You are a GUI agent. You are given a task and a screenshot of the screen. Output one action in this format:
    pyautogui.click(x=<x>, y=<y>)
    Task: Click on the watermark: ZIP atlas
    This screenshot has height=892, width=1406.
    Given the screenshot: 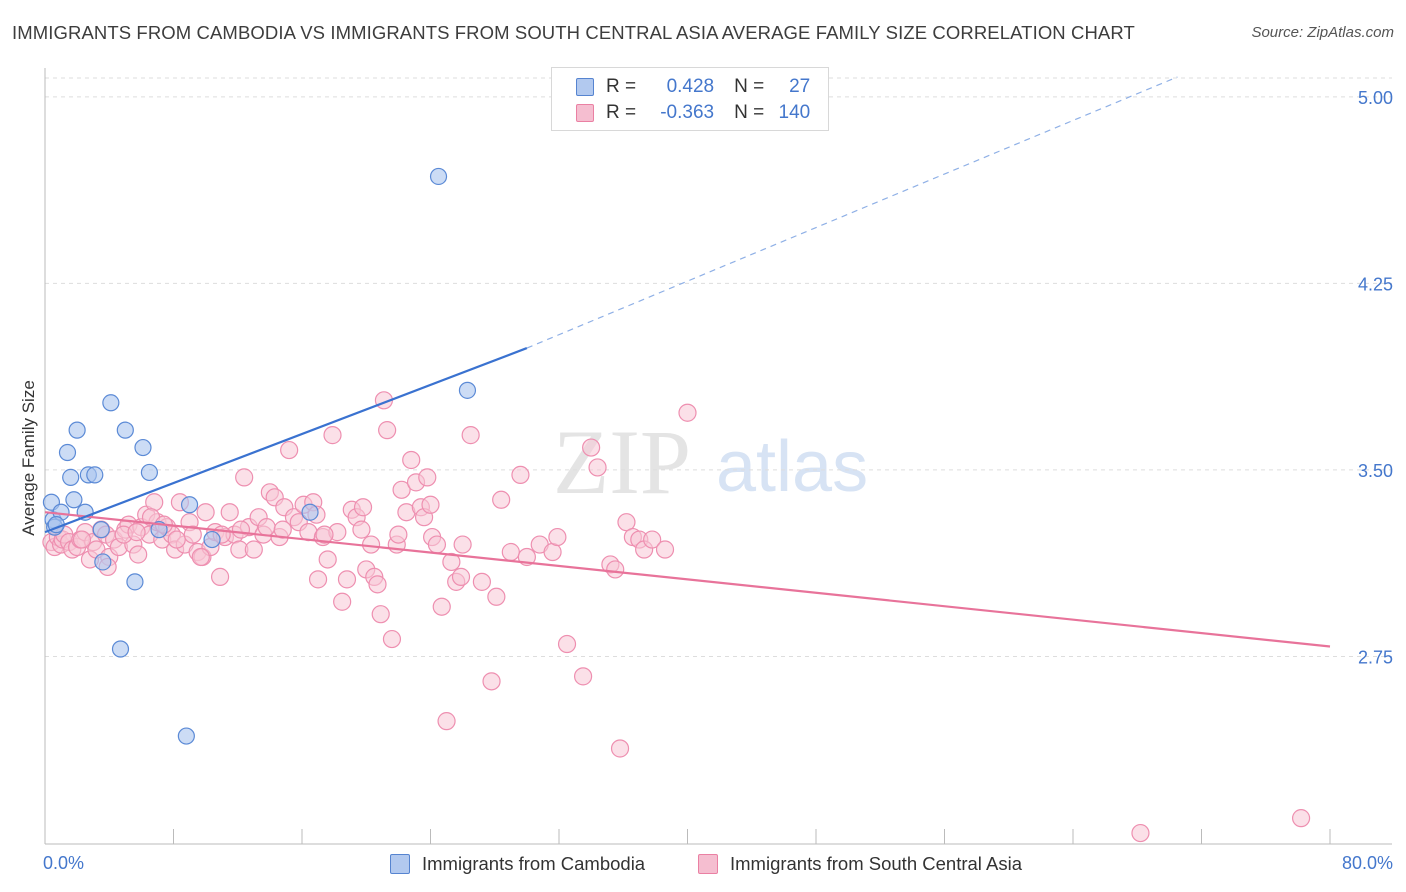 What is the action you would take?
    pyautogui.click(x=710, y=462)
    